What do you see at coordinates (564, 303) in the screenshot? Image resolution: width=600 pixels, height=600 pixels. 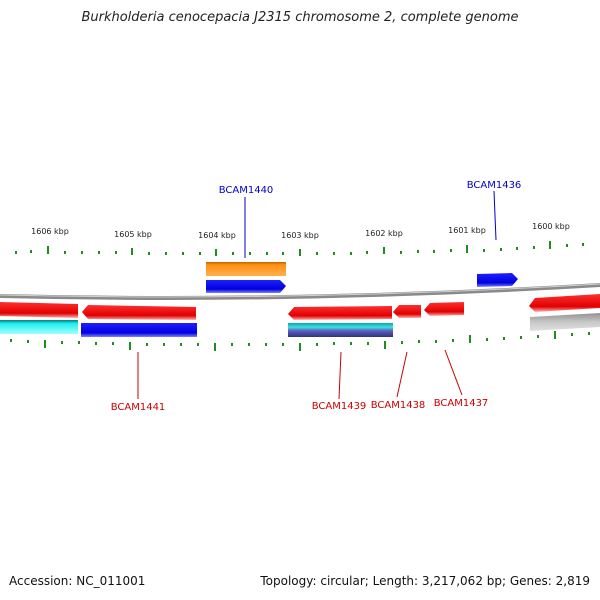 I see `gene-right-edge-arrow` at bounding box center [564, 303].